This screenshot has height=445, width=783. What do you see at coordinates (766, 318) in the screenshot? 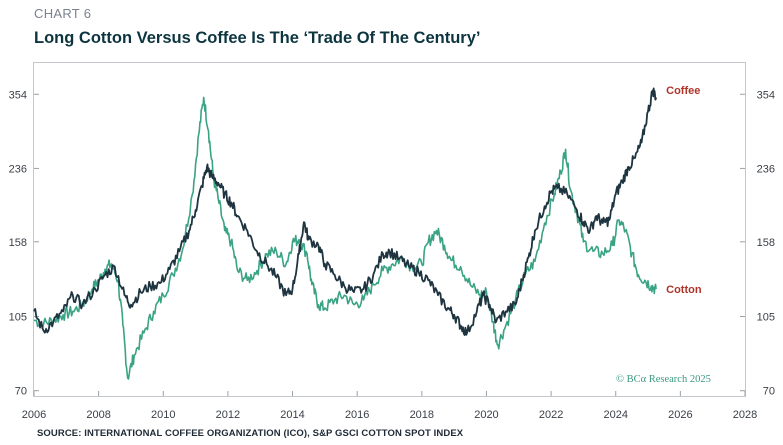
I see `y-tick-label-right: 105` at bounding box center [766, 318].